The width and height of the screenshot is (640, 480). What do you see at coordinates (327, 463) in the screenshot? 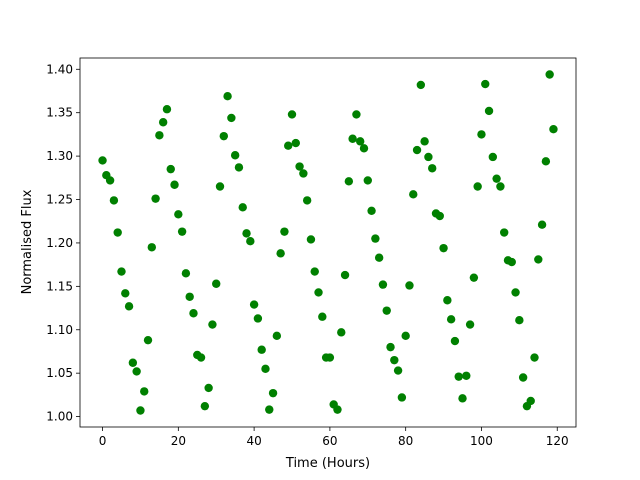
I see `x-axis-label: Time (Hours)` at bounding box center [327, 463].